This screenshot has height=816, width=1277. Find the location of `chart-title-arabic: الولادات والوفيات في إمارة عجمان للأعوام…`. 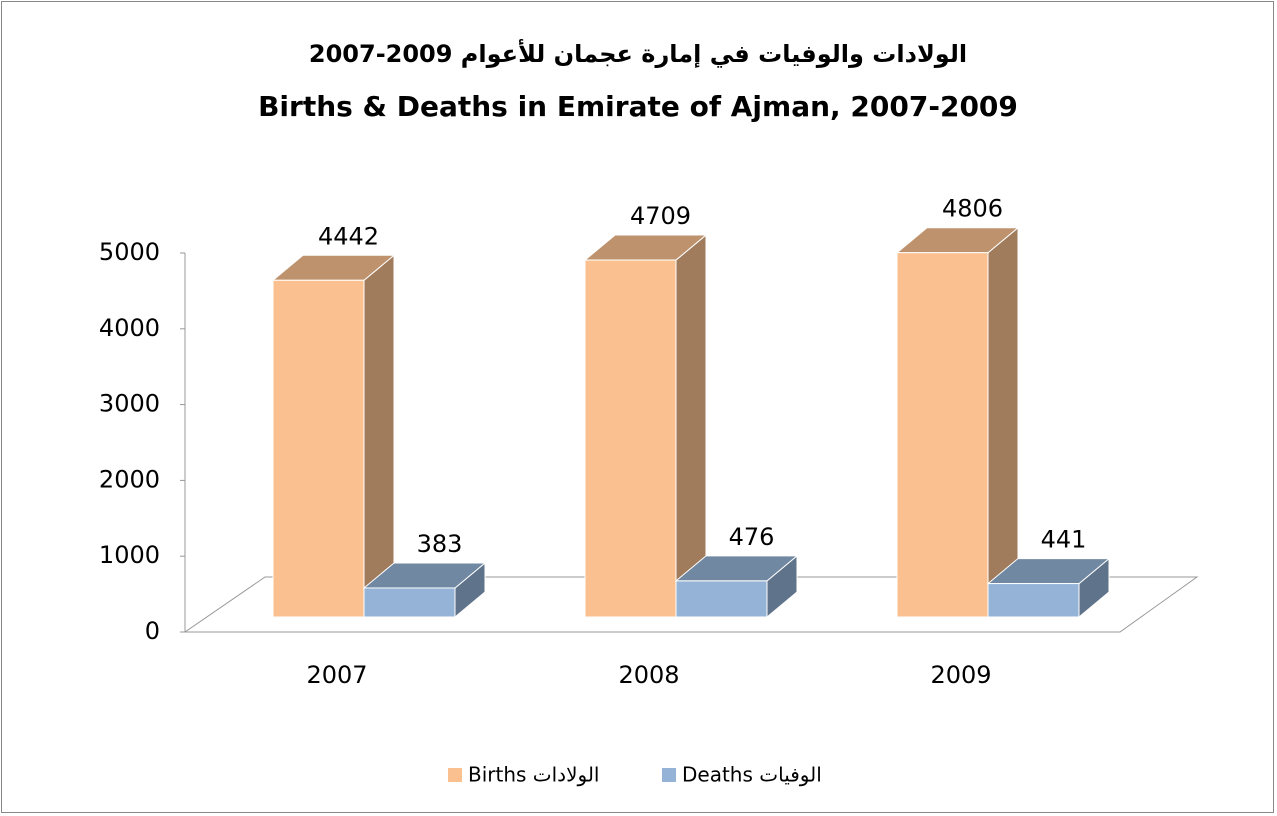

chart-title-arabic: الولادات والوفيات في إمارة عجمان للأعوام… is located at coordinates (638, 53).